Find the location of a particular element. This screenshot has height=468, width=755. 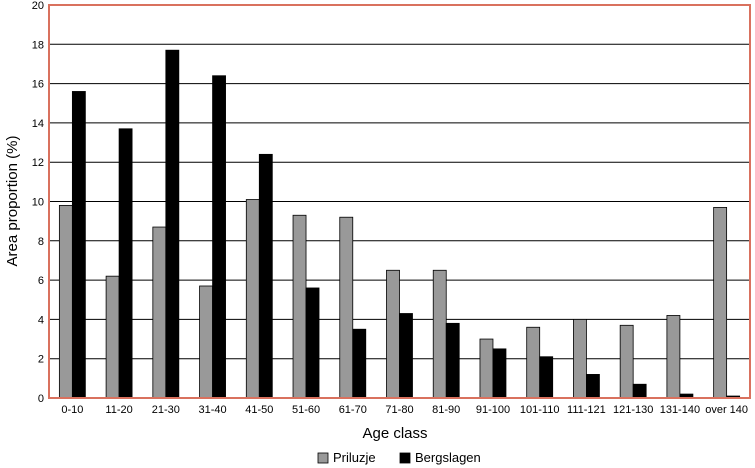

x-axis-label: Age class is located at coordinates (394, 433).